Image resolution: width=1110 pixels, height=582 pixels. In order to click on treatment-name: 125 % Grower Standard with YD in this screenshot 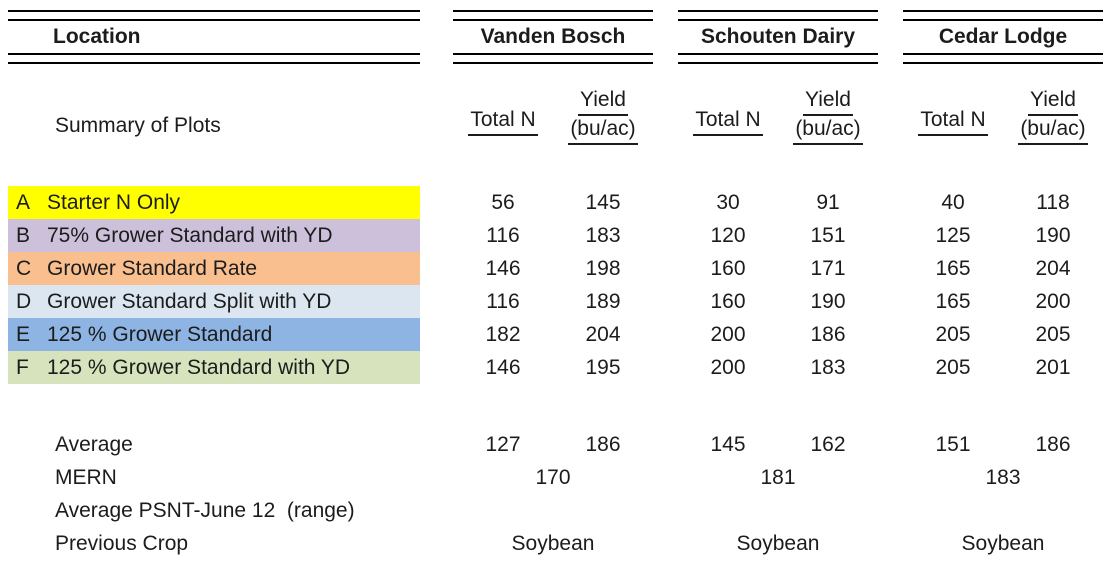, I will do `click(199, 367)`.